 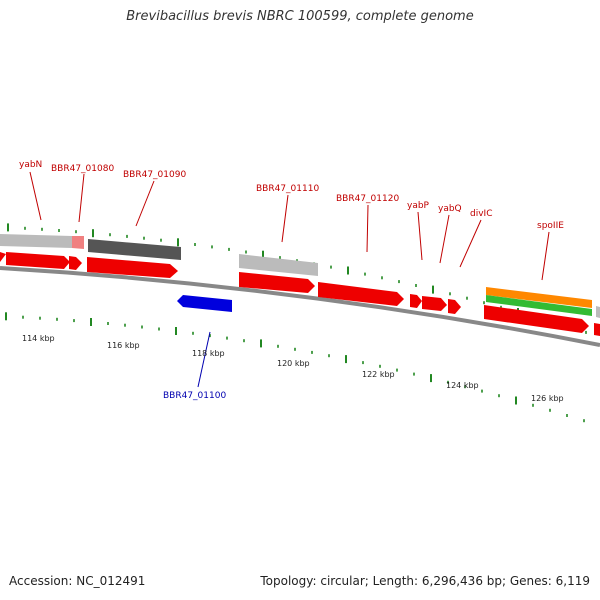 I want to click on gene-label-yabQ: yabQ, so click(x=450, y=209).